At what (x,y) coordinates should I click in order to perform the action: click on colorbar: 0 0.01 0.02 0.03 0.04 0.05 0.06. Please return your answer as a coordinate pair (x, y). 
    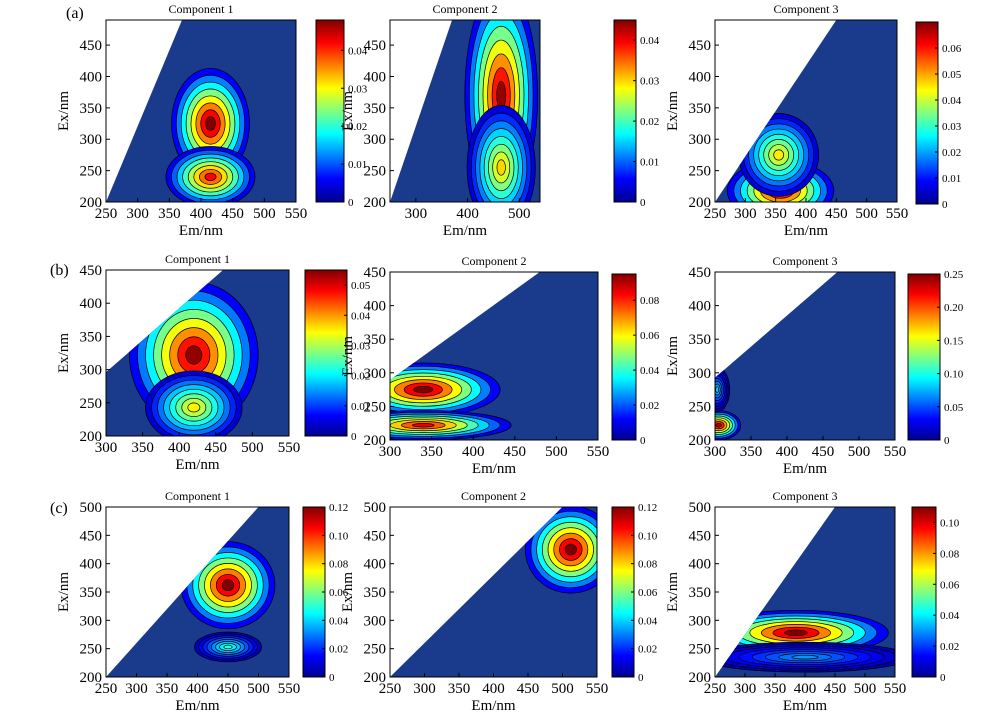
    Looking at the image, I should click on (938, 116).